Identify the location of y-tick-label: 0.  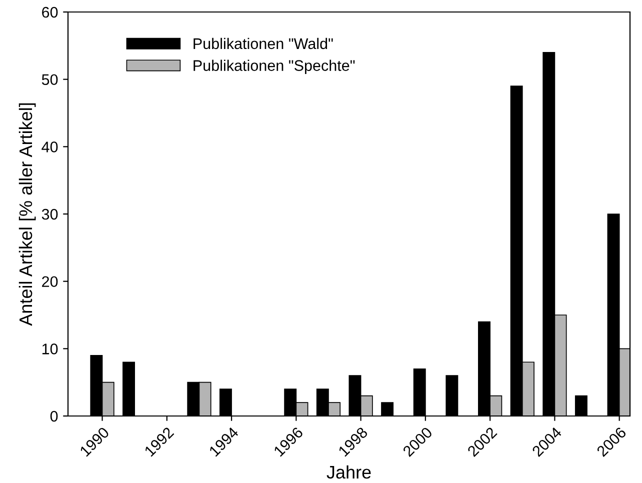
(54, 416).